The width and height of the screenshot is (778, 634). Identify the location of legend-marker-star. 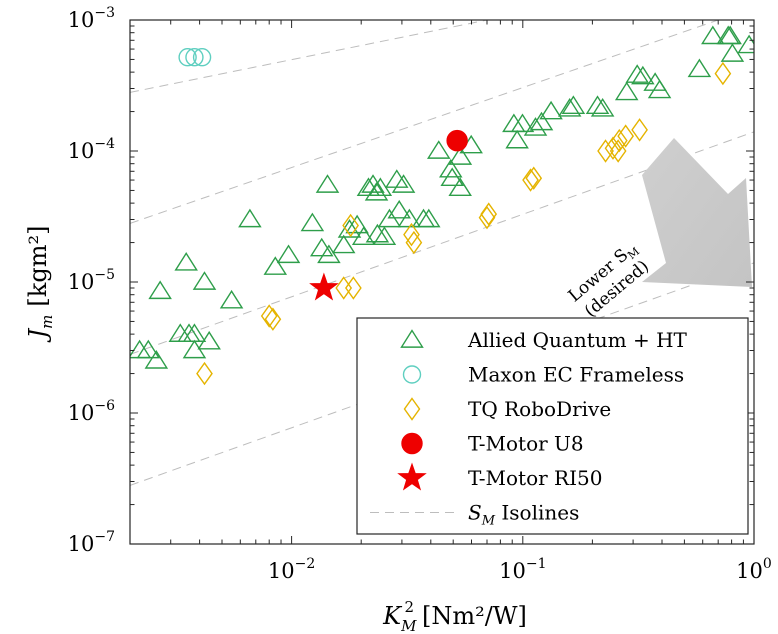
(412, 476).